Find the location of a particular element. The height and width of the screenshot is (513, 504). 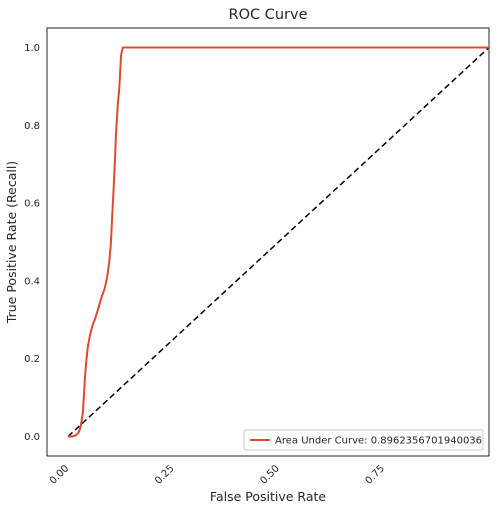

y-axis-label: True Positive Rate (Recall) is located at coordinates (11, 242).